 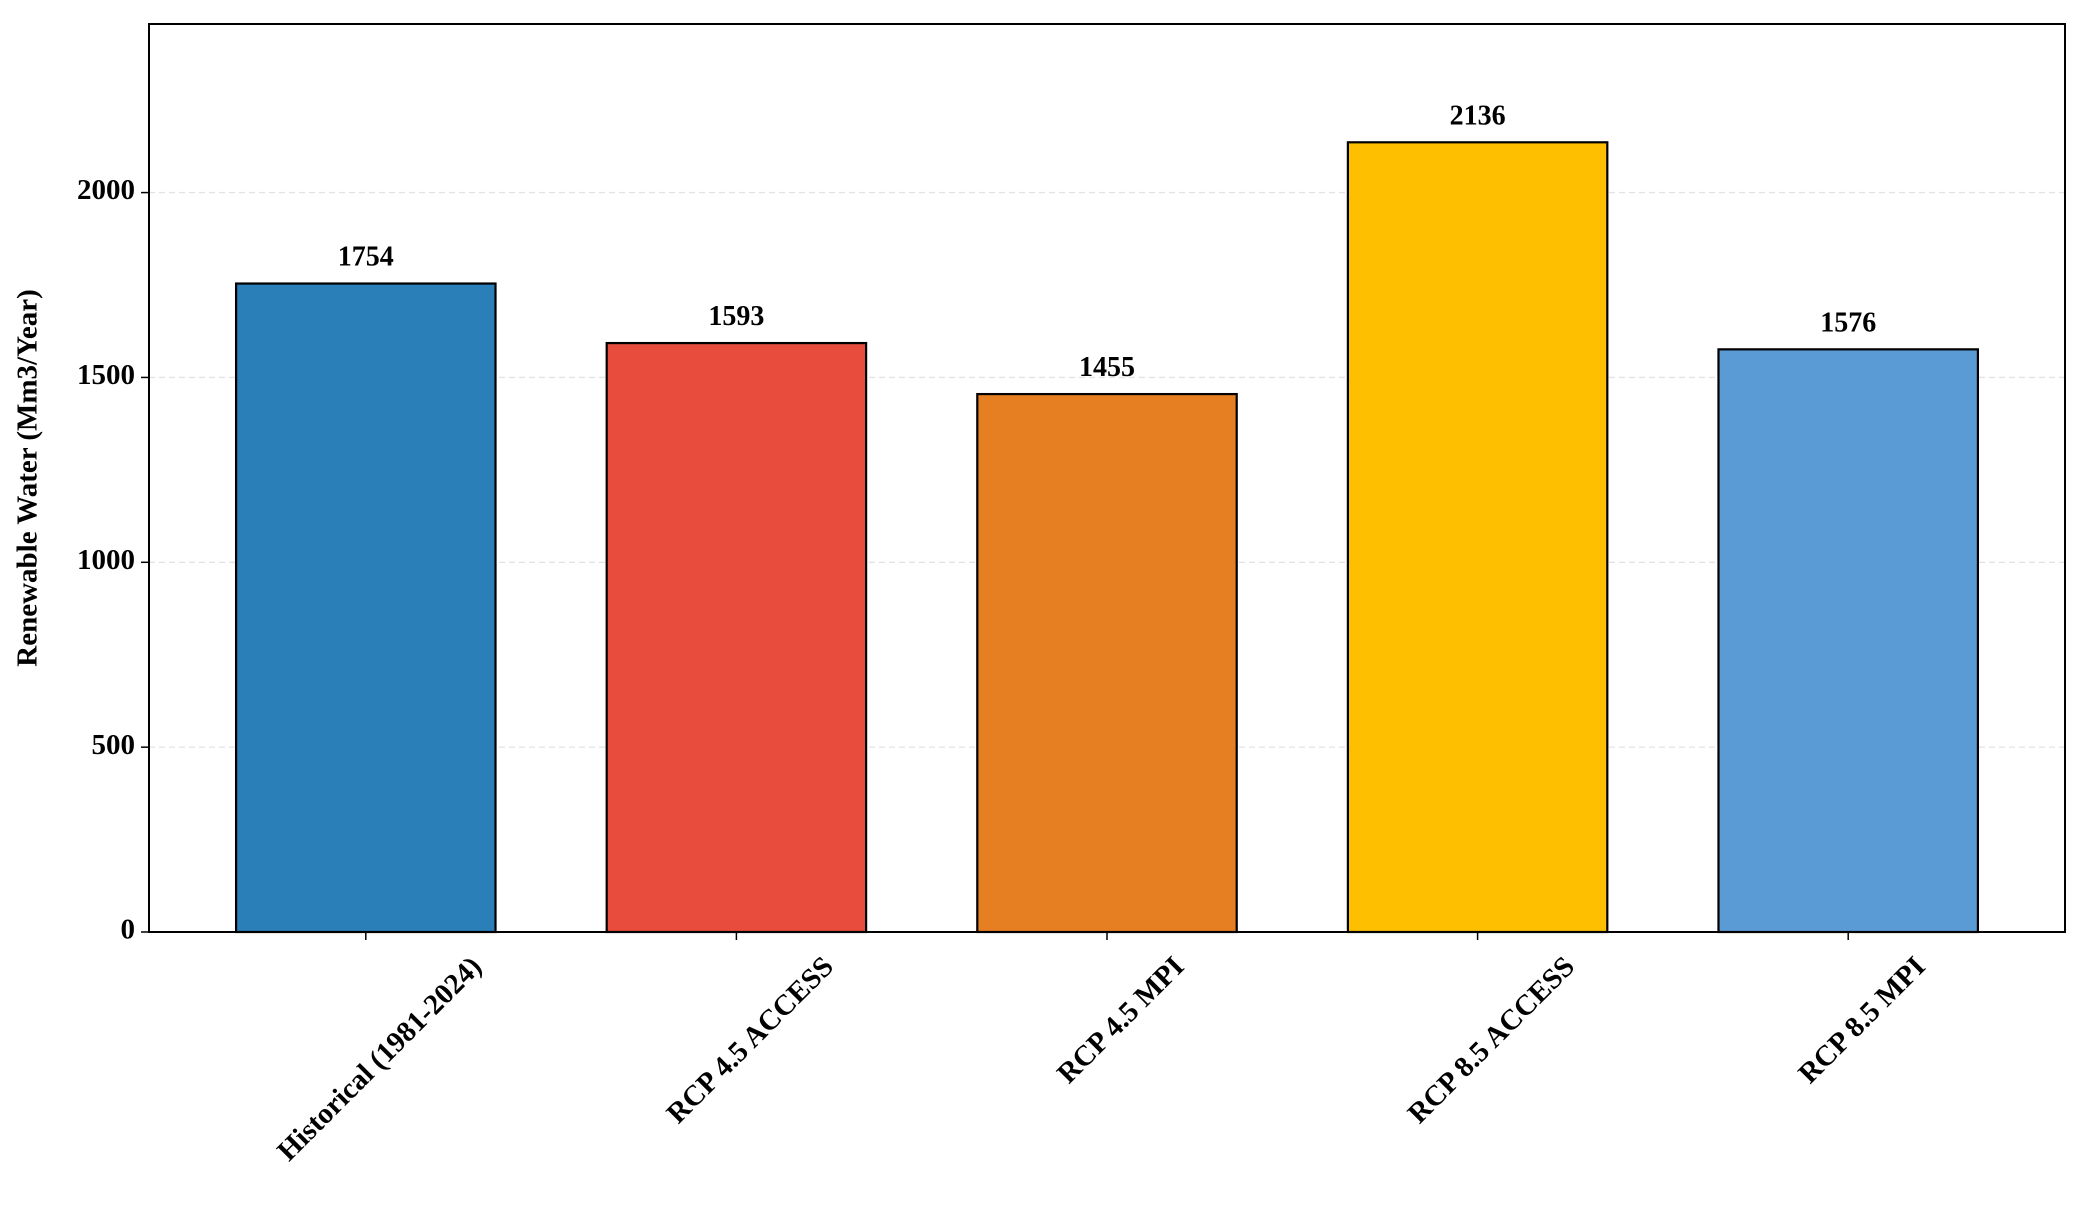 I want to click on y-tick-label: 0, so click(x=128, y=930).